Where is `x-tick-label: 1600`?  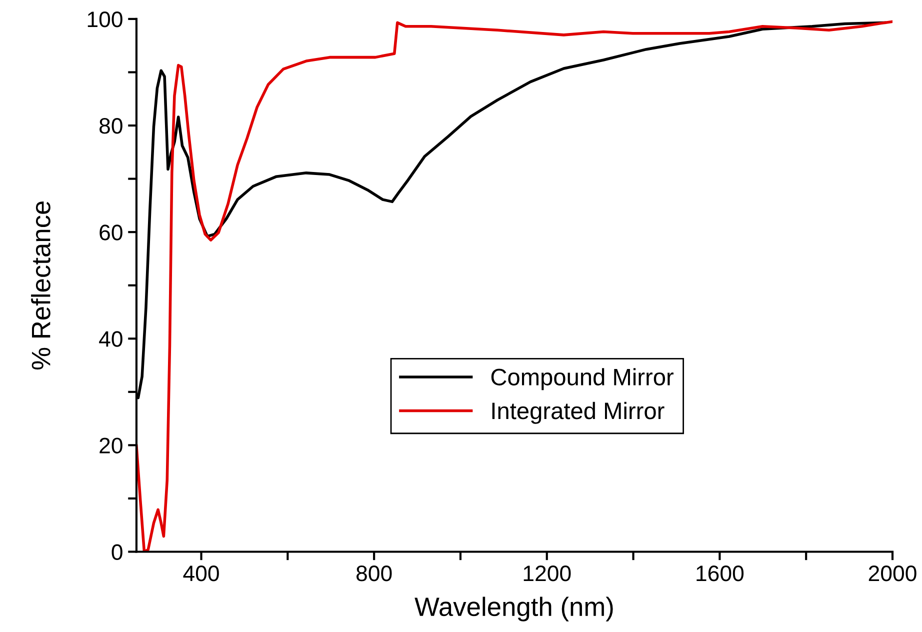
x-tick-label: 1600 is located at coordinates (720, 574).